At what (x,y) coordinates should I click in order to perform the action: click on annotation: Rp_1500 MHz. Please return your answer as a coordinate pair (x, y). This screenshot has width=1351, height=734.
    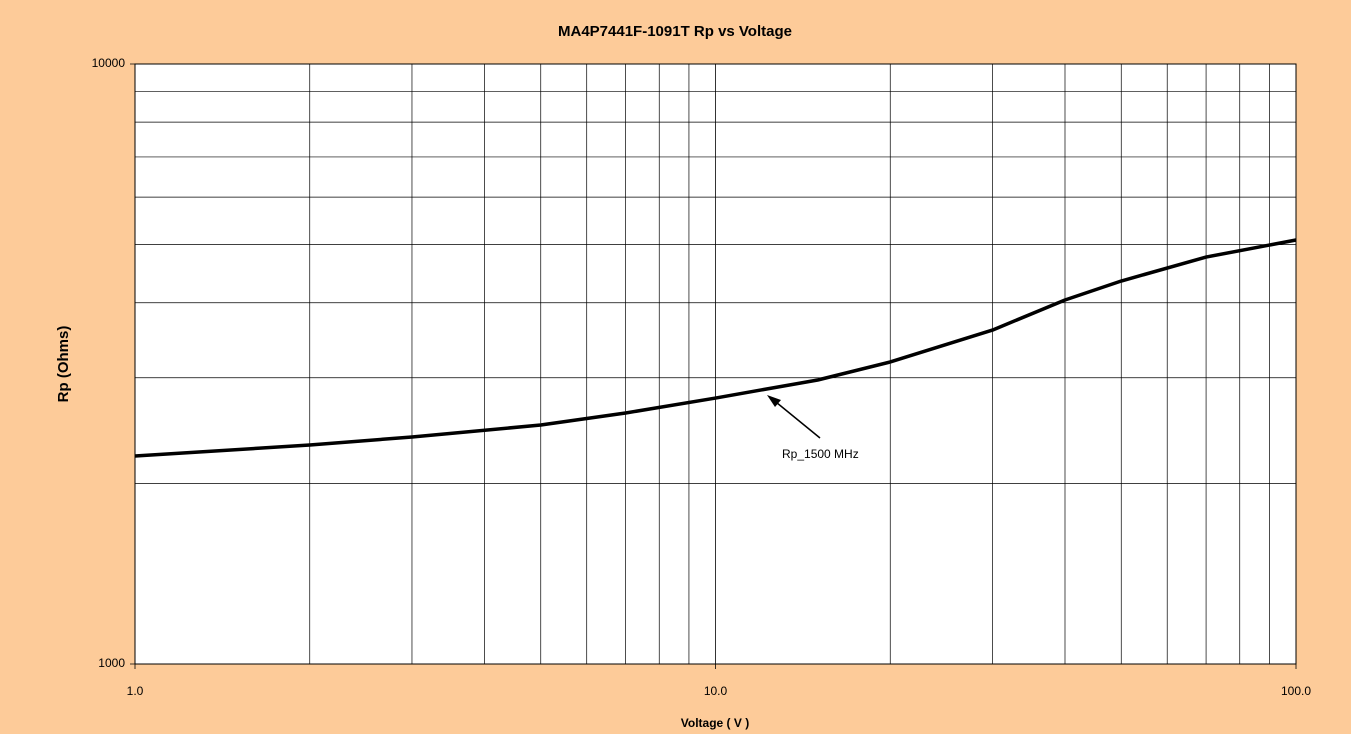
    Looking at the image, I should click on (820, 454).